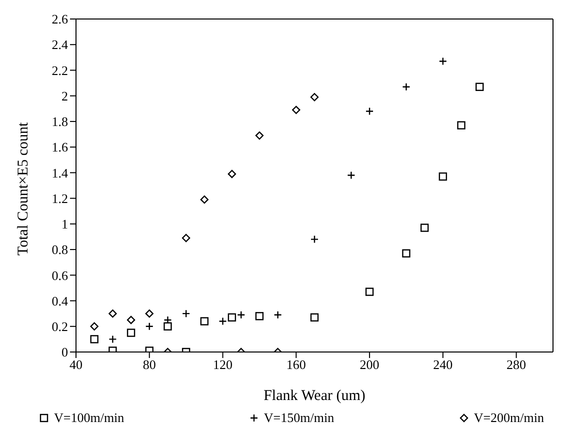  I want to click on y-tick-label: 0.2, so click(60, 326).